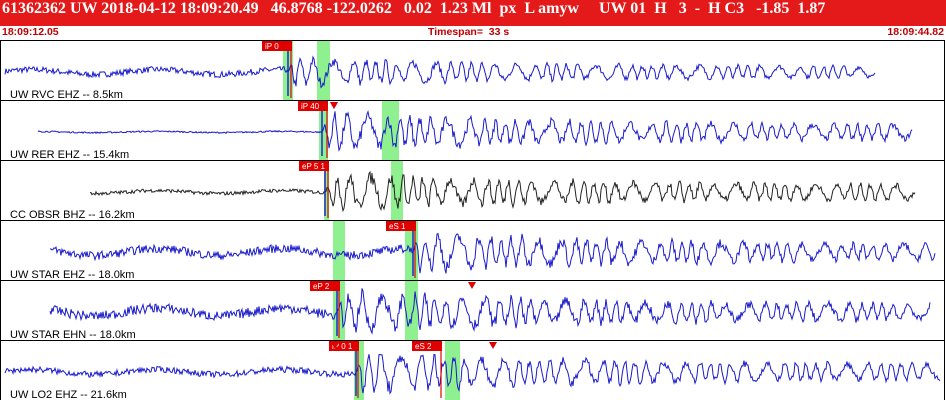 The image size is (946, 400). I want to click on end-time-label: 18:09:44.82, so click(915, 32).